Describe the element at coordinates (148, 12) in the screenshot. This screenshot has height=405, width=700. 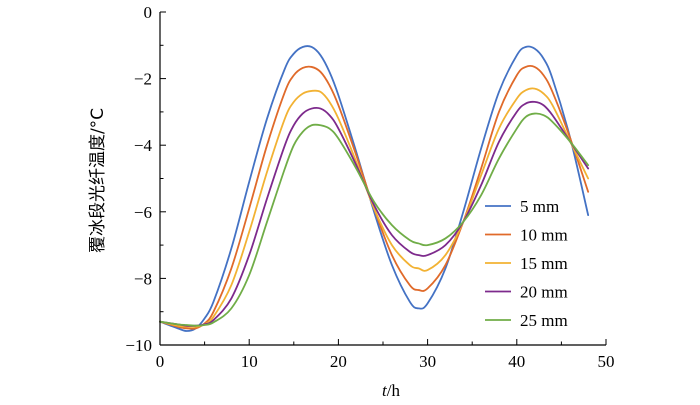
I see `y-tick-label: 0` at that location.